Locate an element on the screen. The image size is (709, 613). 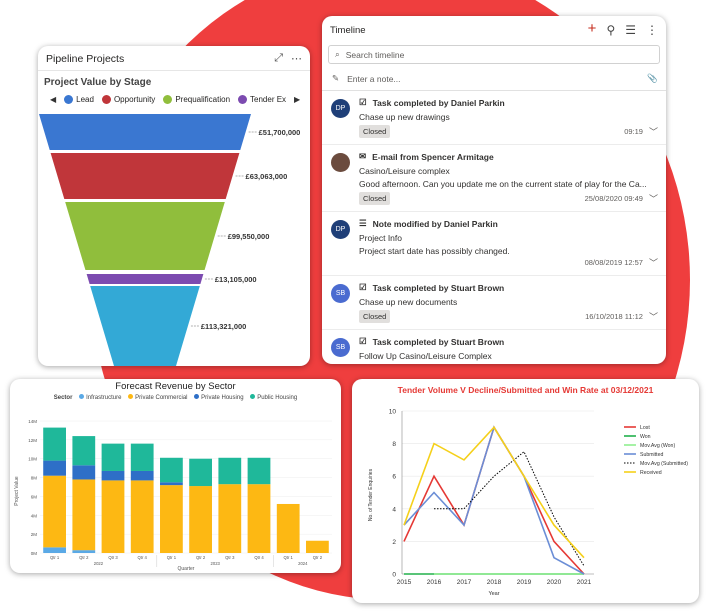
add-icon: + is located at coordinates (592, 28).